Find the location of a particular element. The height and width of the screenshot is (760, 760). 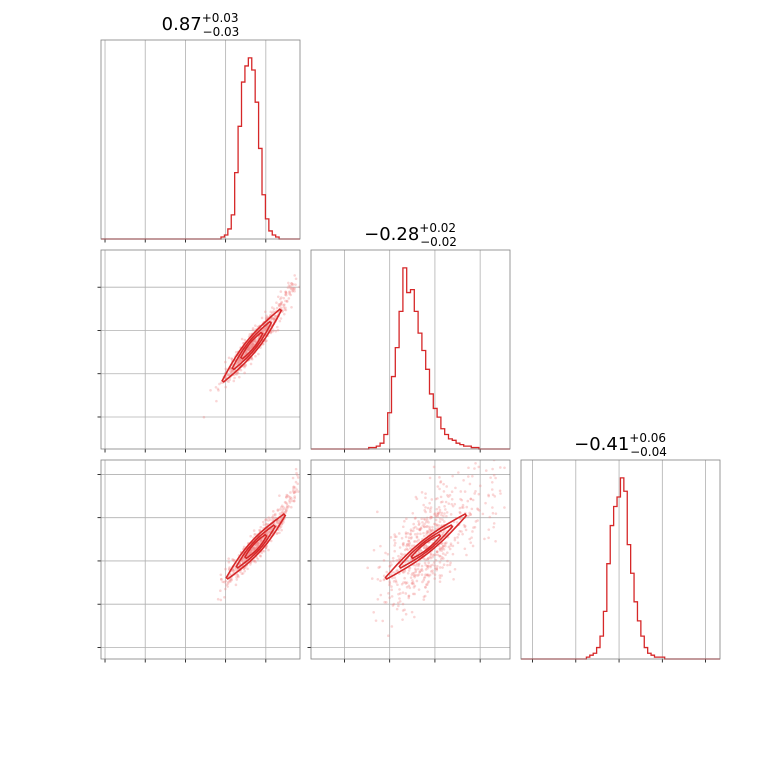

histogram-frame is located at coordinates (620, 559).